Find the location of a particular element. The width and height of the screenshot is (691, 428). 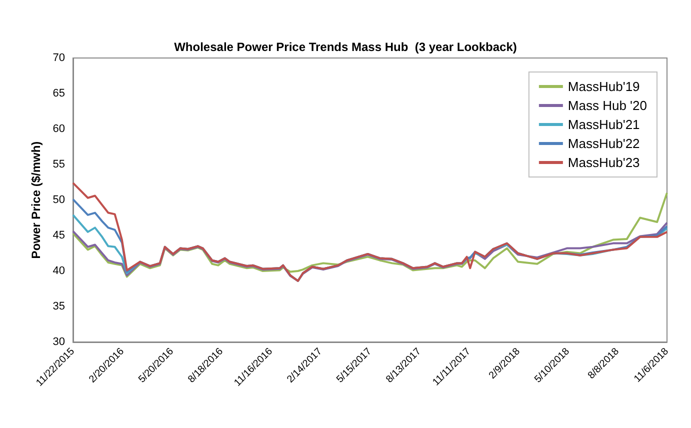

y-tick-label: 35 is located at coordinates (58, 306).